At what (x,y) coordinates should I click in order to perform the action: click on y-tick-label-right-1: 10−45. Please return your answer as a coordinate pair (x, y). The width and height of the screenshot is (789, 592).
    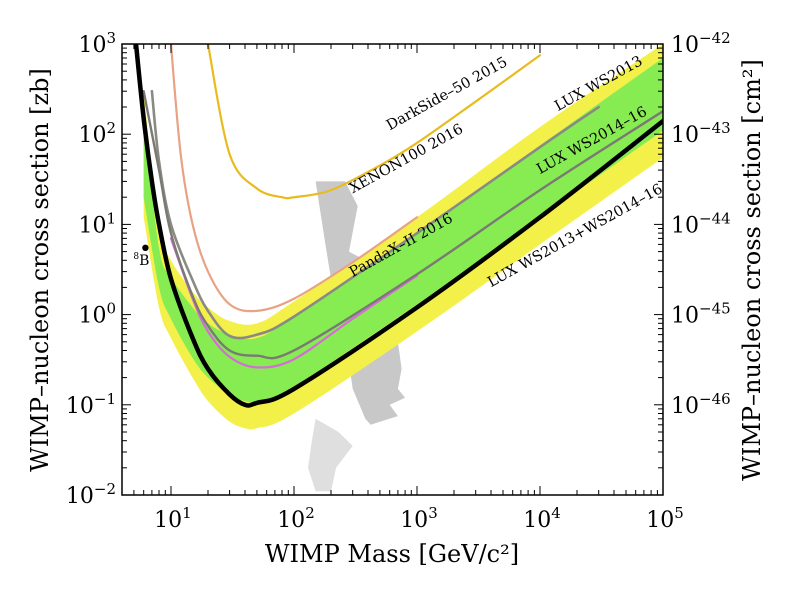
    Looking at the image, I should click on (701, 314).